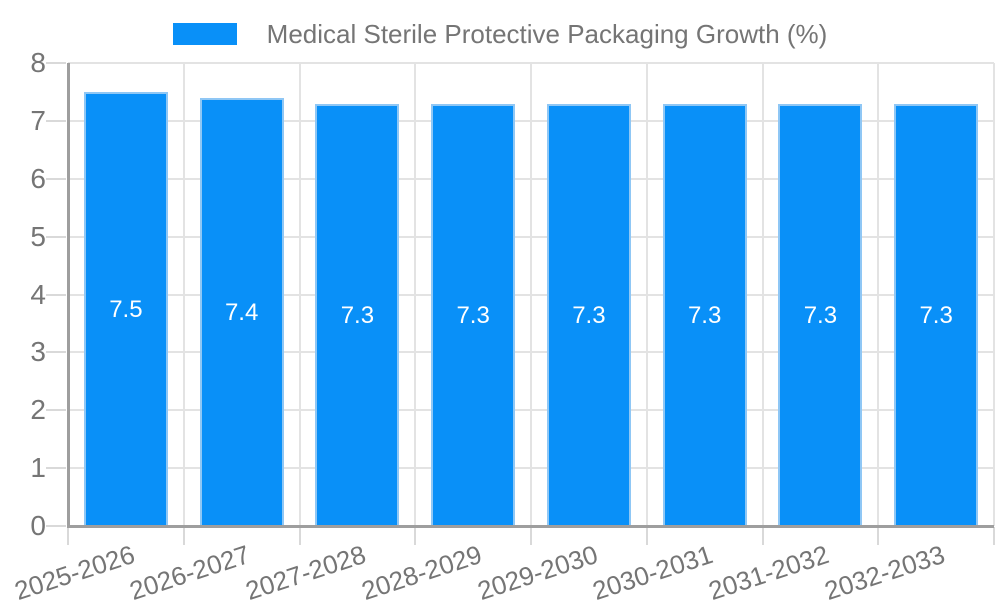  I want to click on x-axis-tick-label: 2026-2027, so click(190, 569).